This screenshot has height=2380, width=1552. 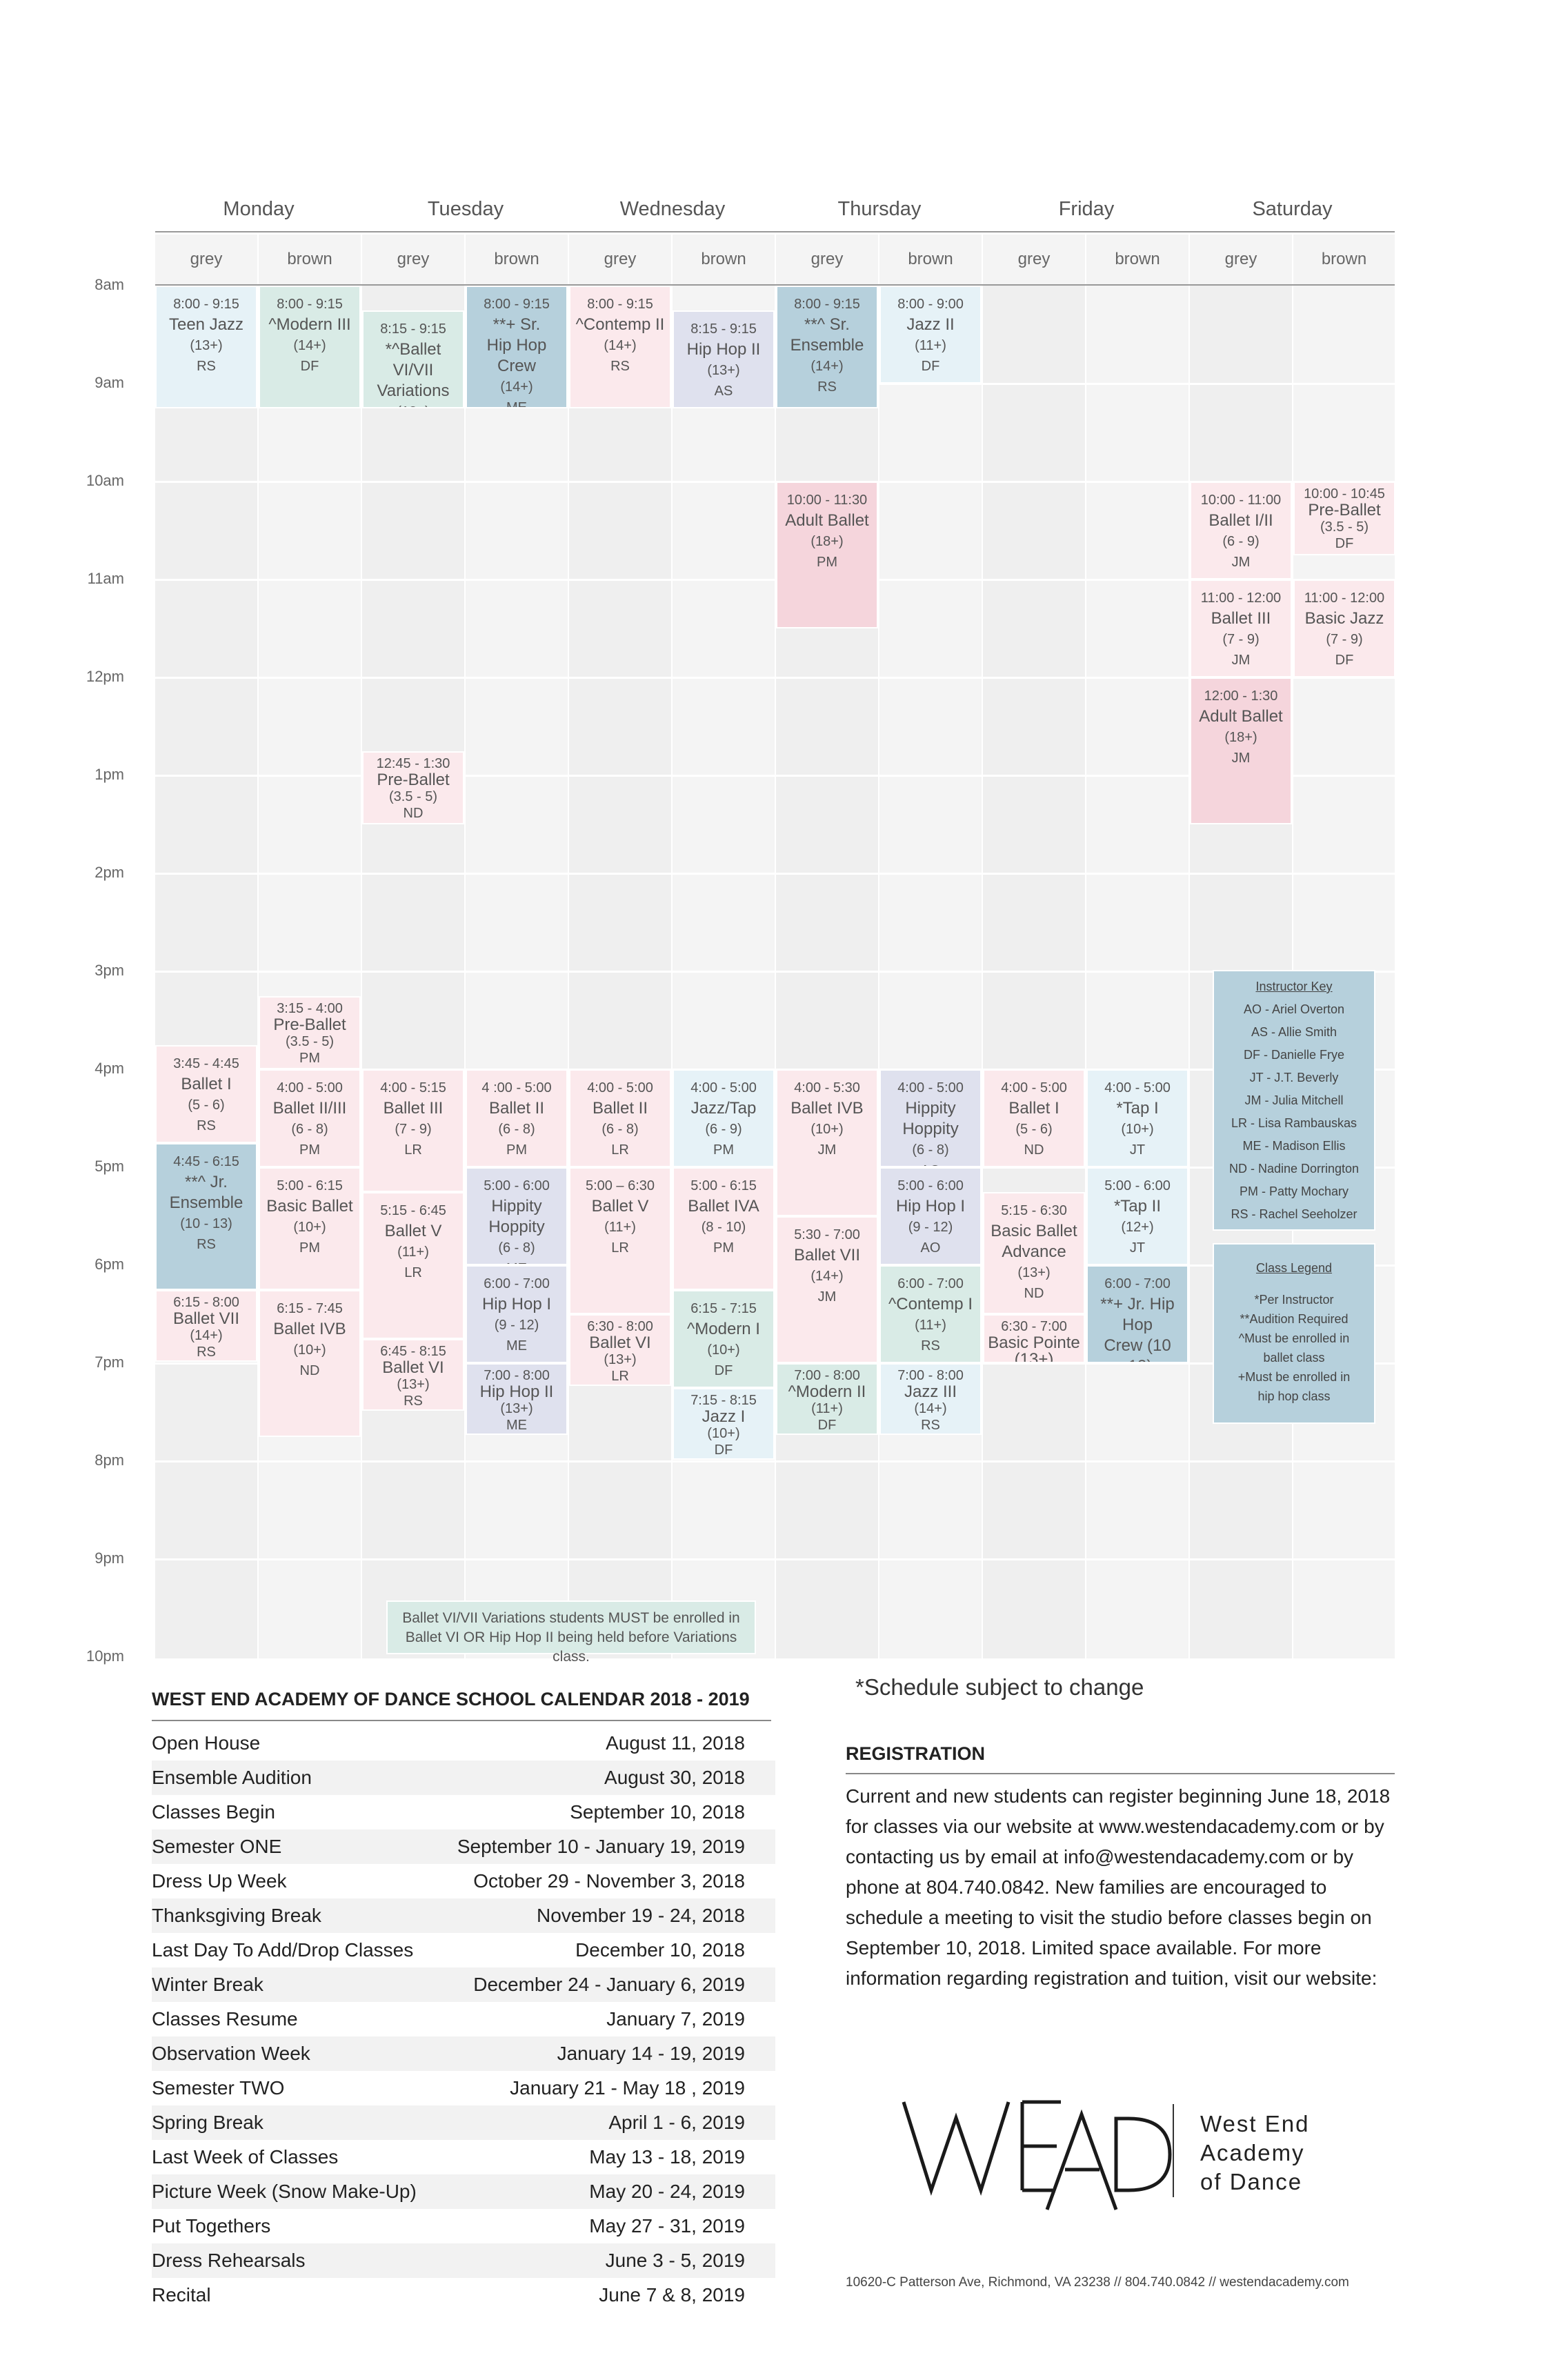 I want to click on time-label: 5pm, so click(x=109, y=1166).